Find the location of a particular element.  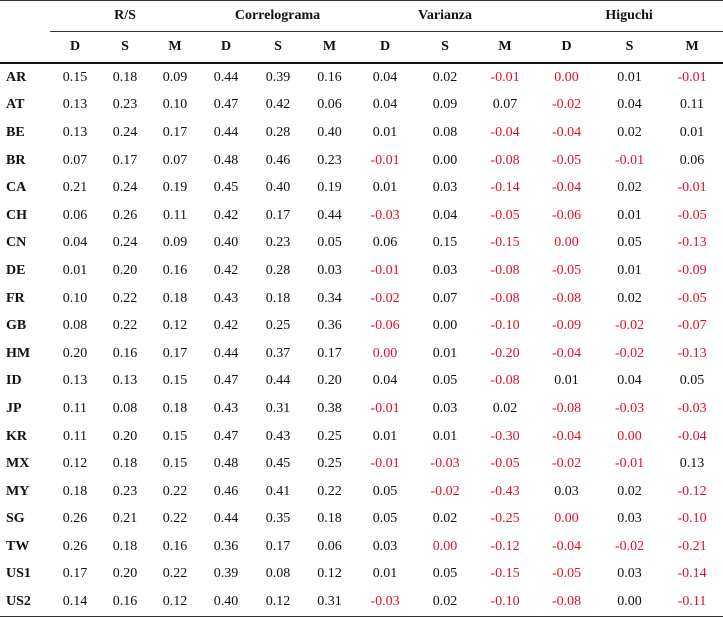

cell: 0.39 is located at coordinates (278, 77).